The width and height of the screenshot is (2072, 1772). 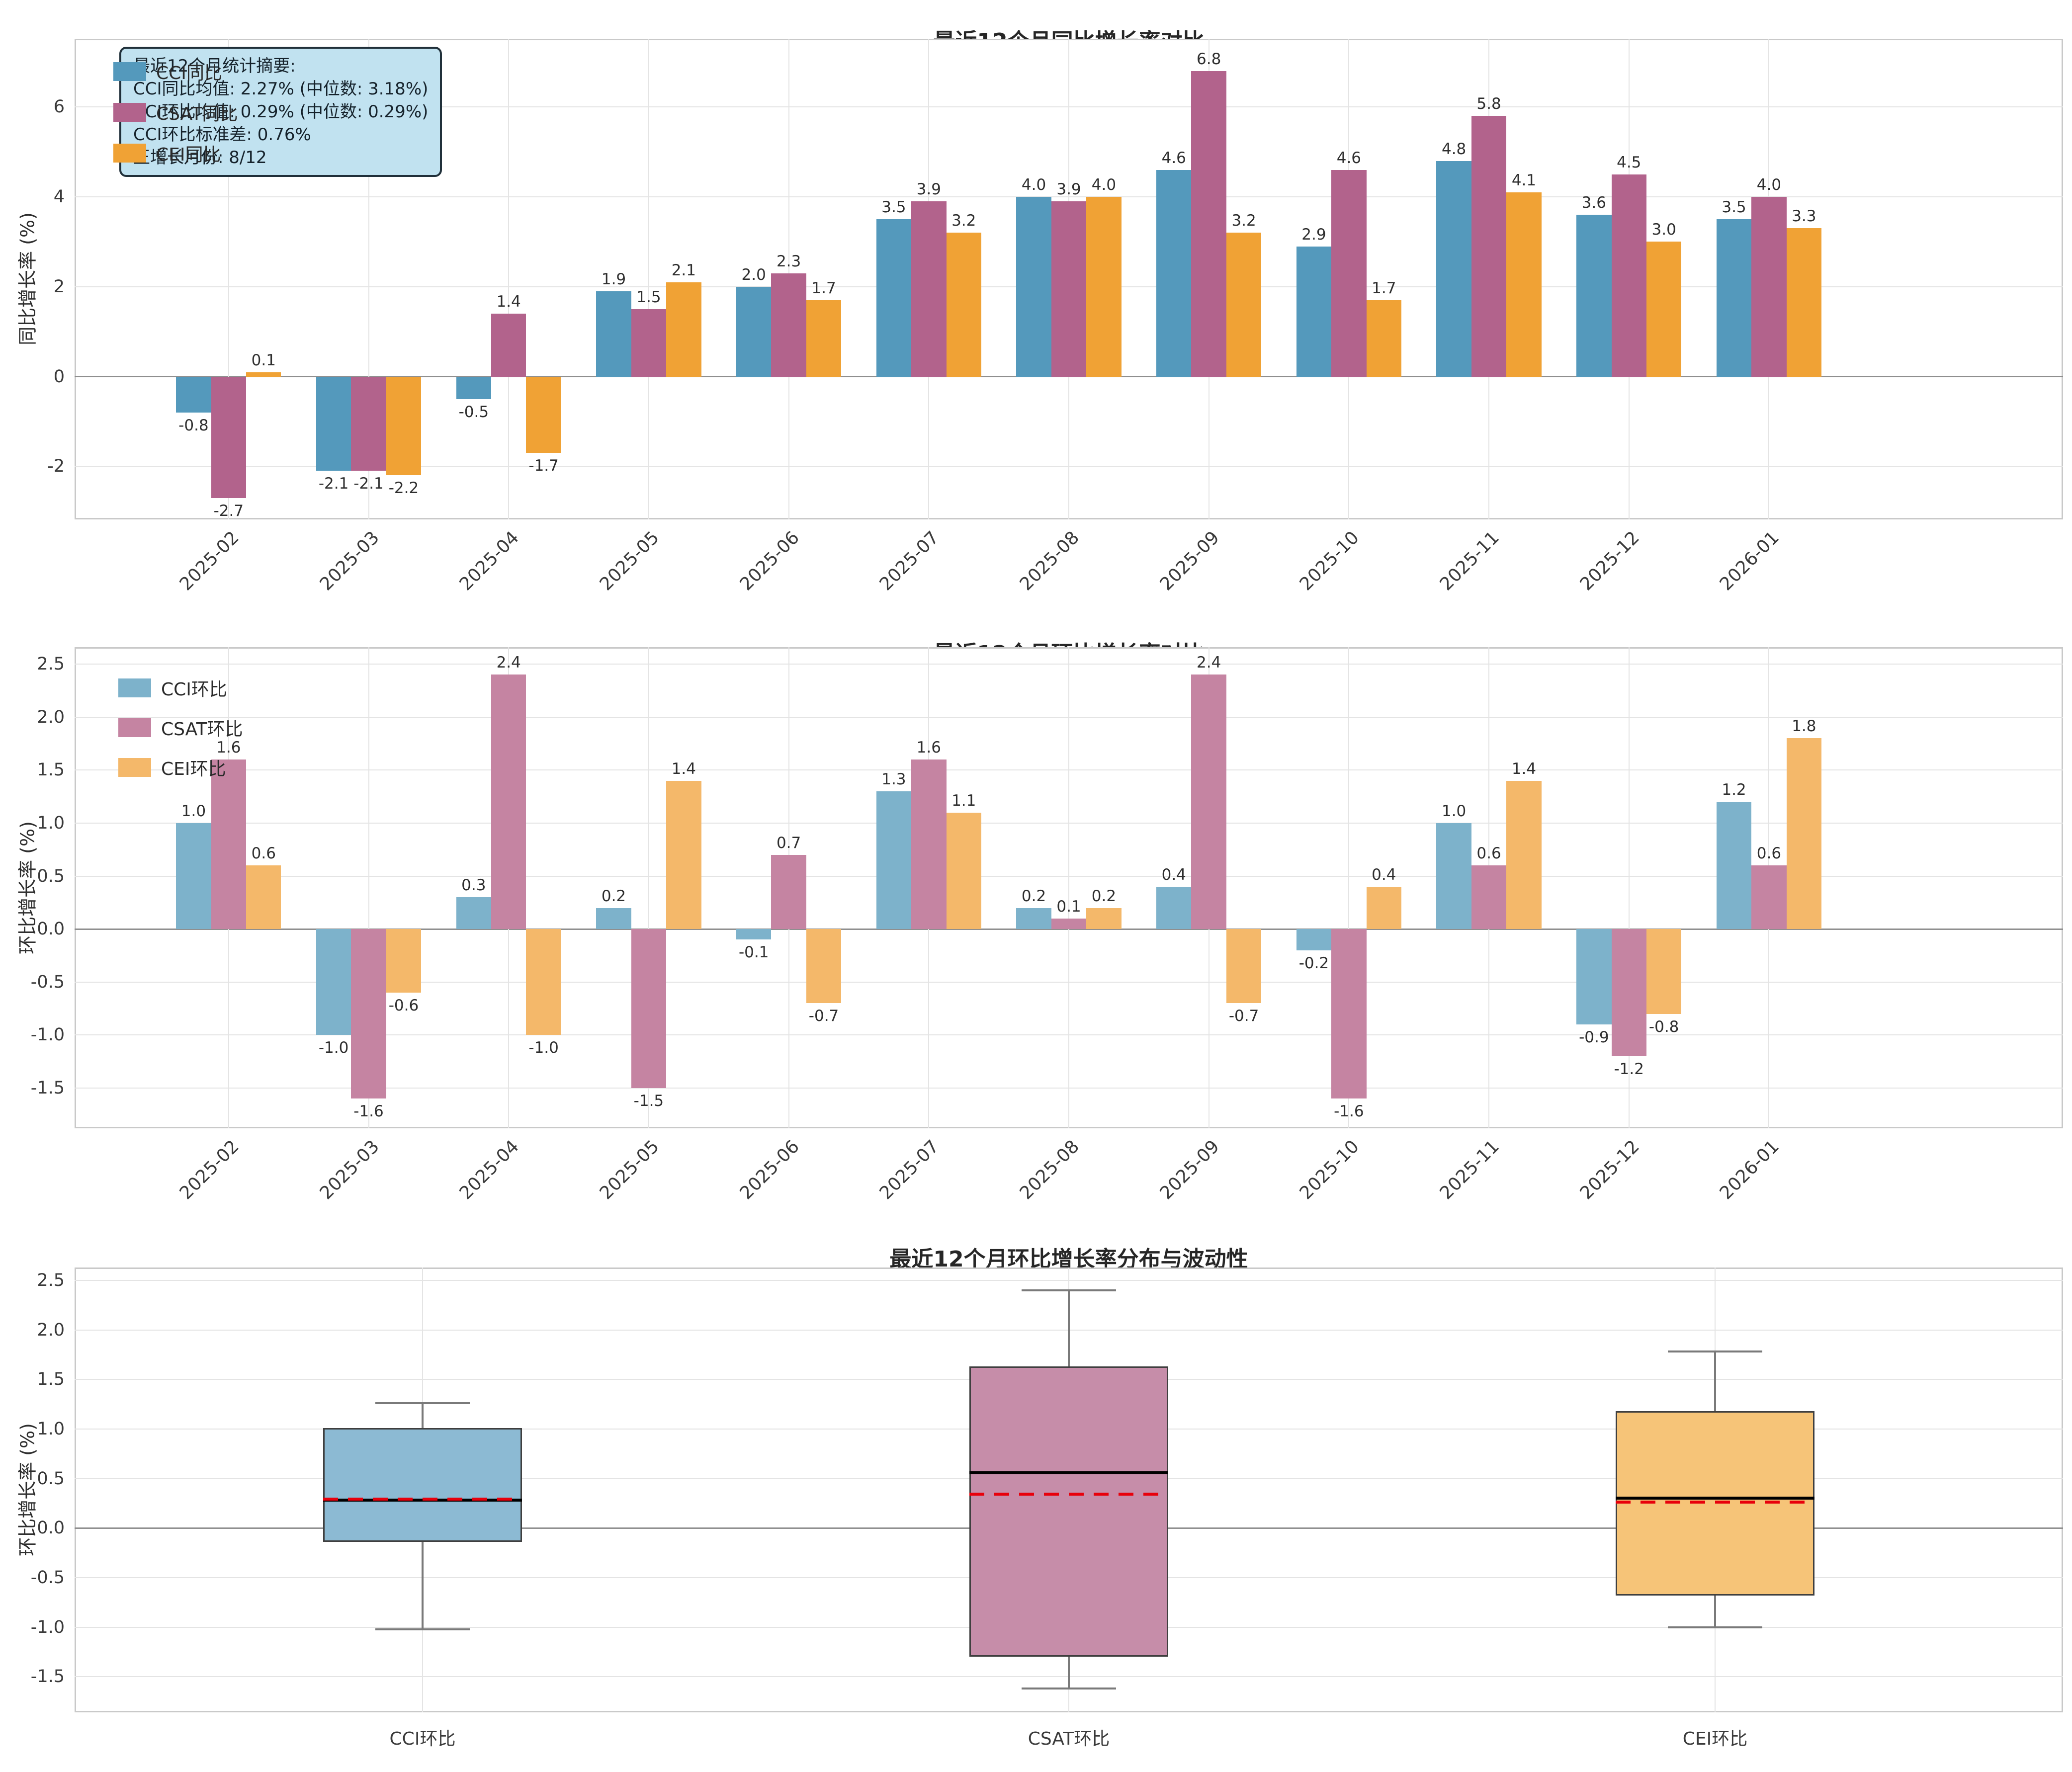 What do you see at coordinates (129, 153) in the screenshot?
I see `legend-swatch-cei-yoy-icon` at bounding box center [129, 153].